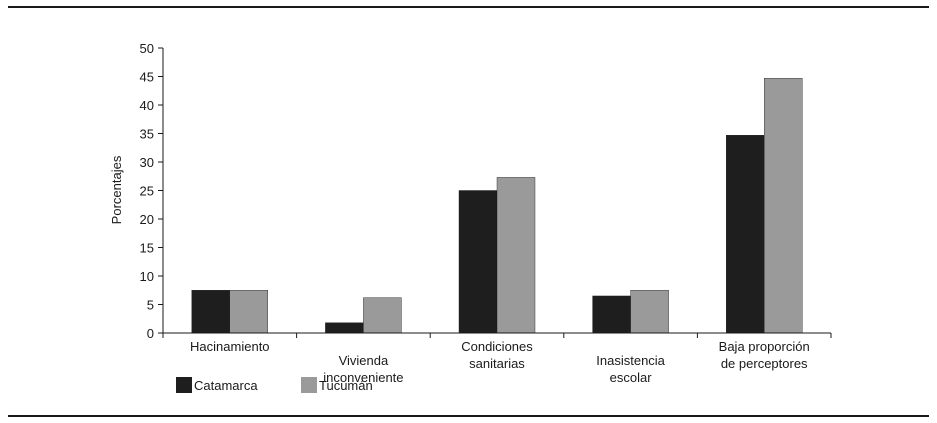 This screenshot has width=937, height=423. Describe the element at coordinates (364, 360) in the screenshot. I see `x-tick-label: Vivienda` at that location.